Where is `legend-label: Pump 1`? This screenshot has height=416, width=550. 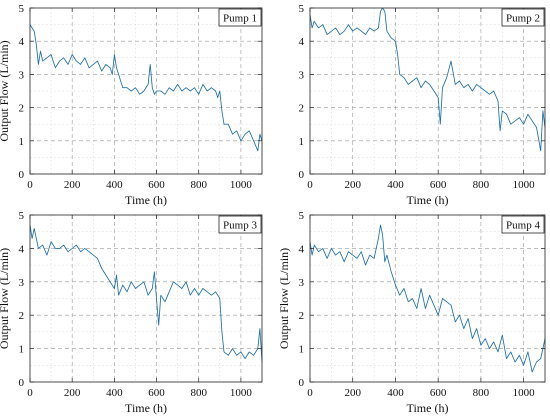
legend-label: Pump 1 is located at coordinates (240, 19).